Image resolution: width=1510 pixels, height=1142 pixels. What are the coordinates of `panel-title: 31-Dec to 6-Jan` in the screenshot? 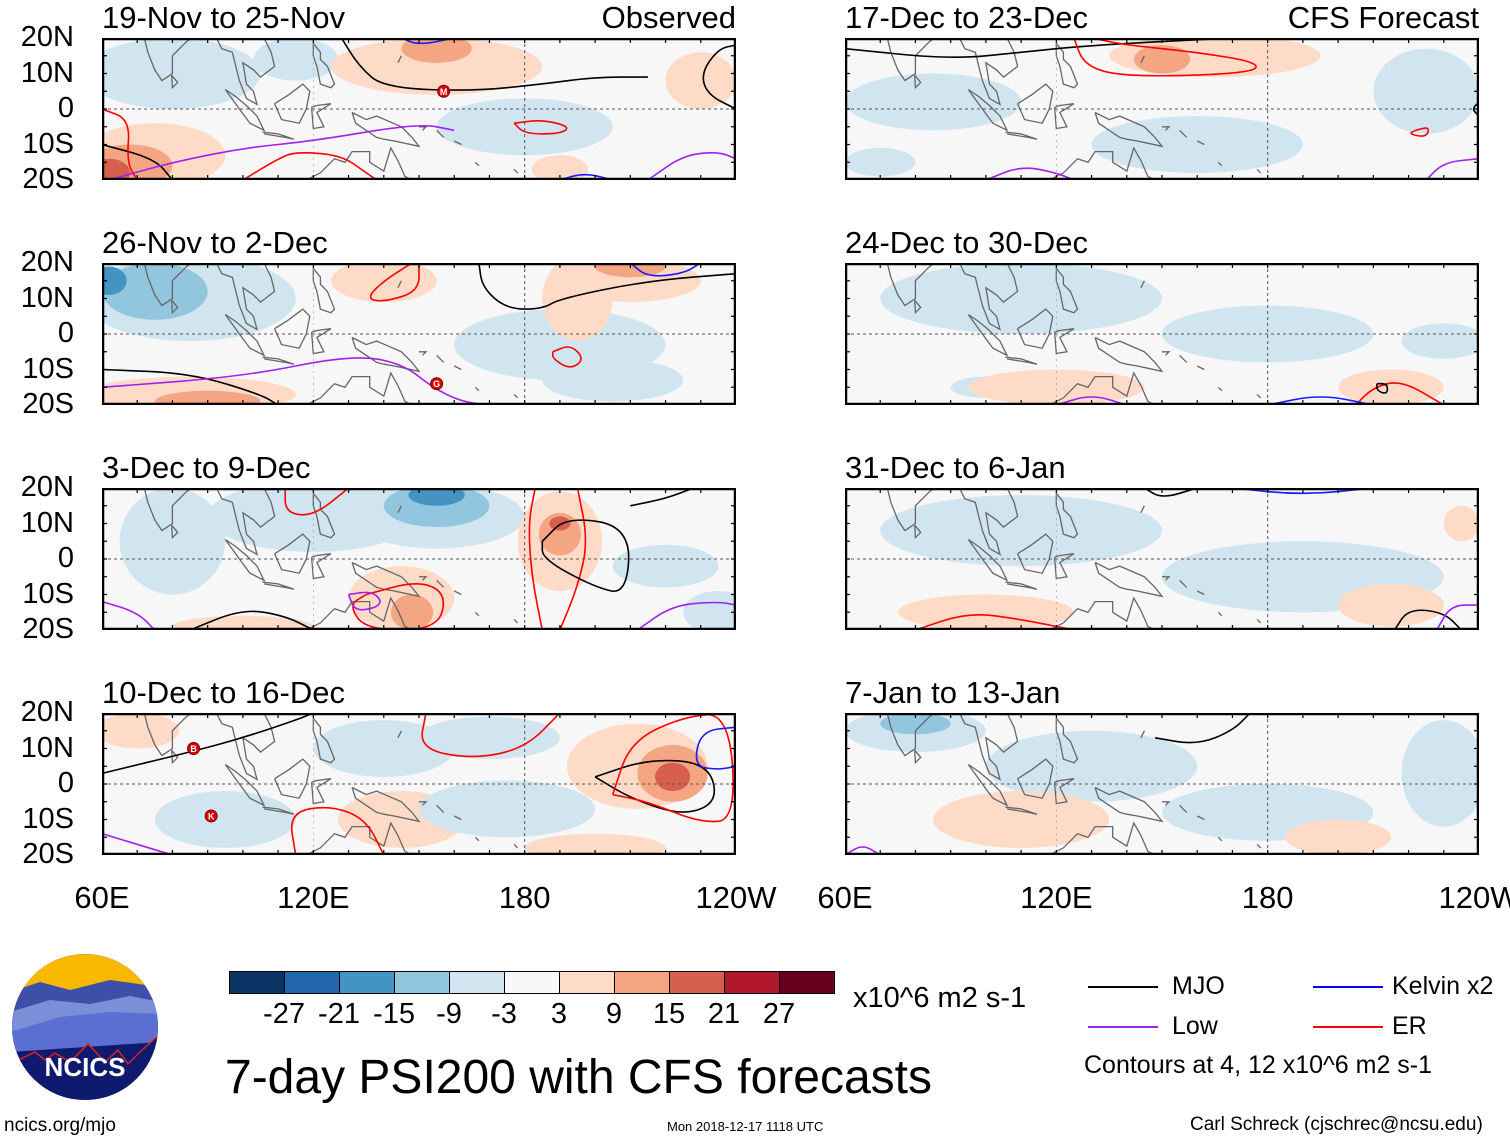 It's located at (955, 467).